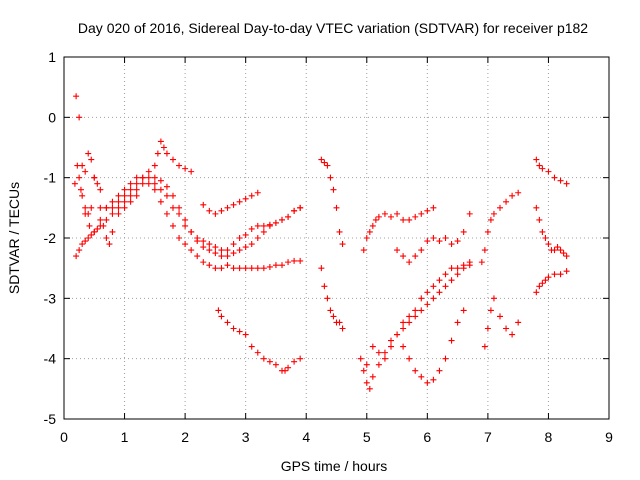 The width and height of the screenshot is (640, 480). What do you see at coordinates (50, 298) in the screenshot?
I see `y-tick-label: -3` at bounding box center [50, 298].